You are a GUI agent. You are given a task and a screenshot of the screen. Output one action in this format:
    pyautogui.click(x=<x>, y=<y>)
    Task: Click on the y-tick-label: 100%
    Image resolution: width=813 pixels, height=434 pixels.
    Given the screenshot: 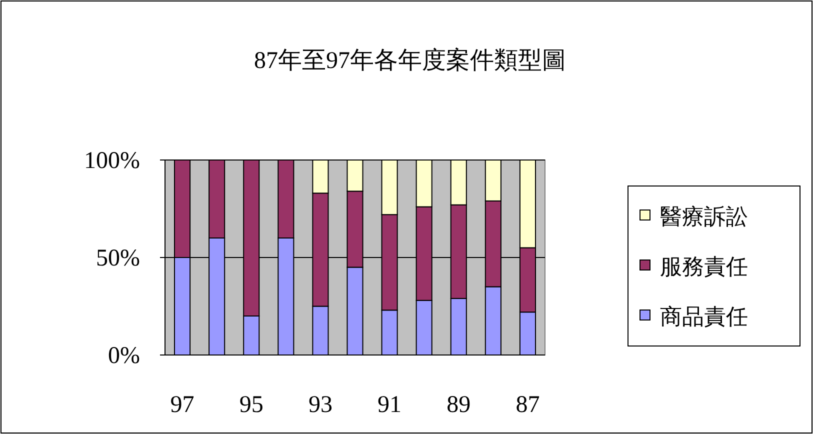 What is the action you would take?
    pyautogui.click(x=112, y=161)
    